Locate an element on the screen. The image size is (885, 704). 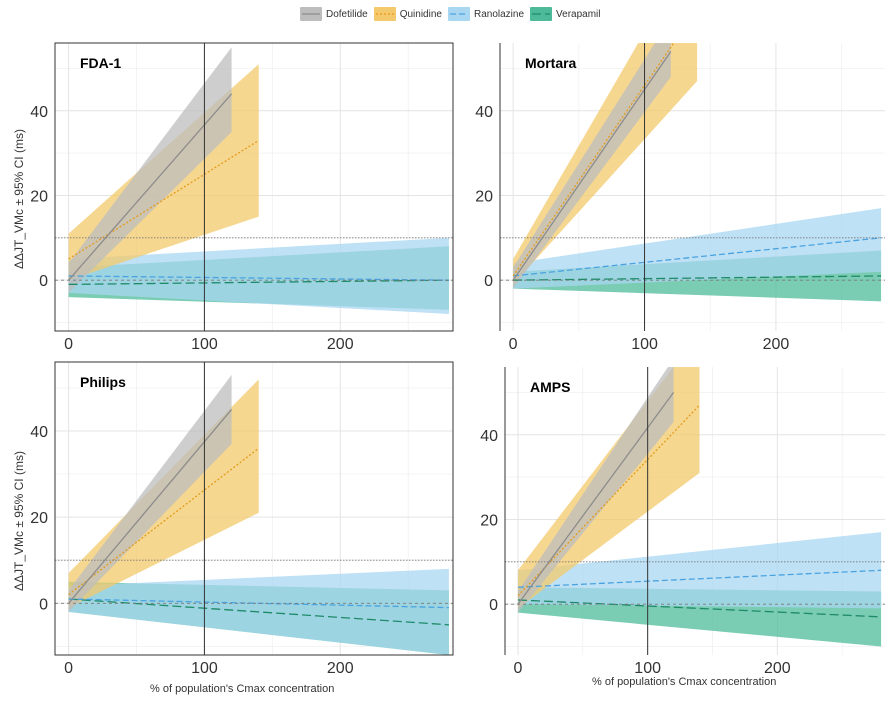
legend-label: Dofetilide is located at coordinates (347, 14).